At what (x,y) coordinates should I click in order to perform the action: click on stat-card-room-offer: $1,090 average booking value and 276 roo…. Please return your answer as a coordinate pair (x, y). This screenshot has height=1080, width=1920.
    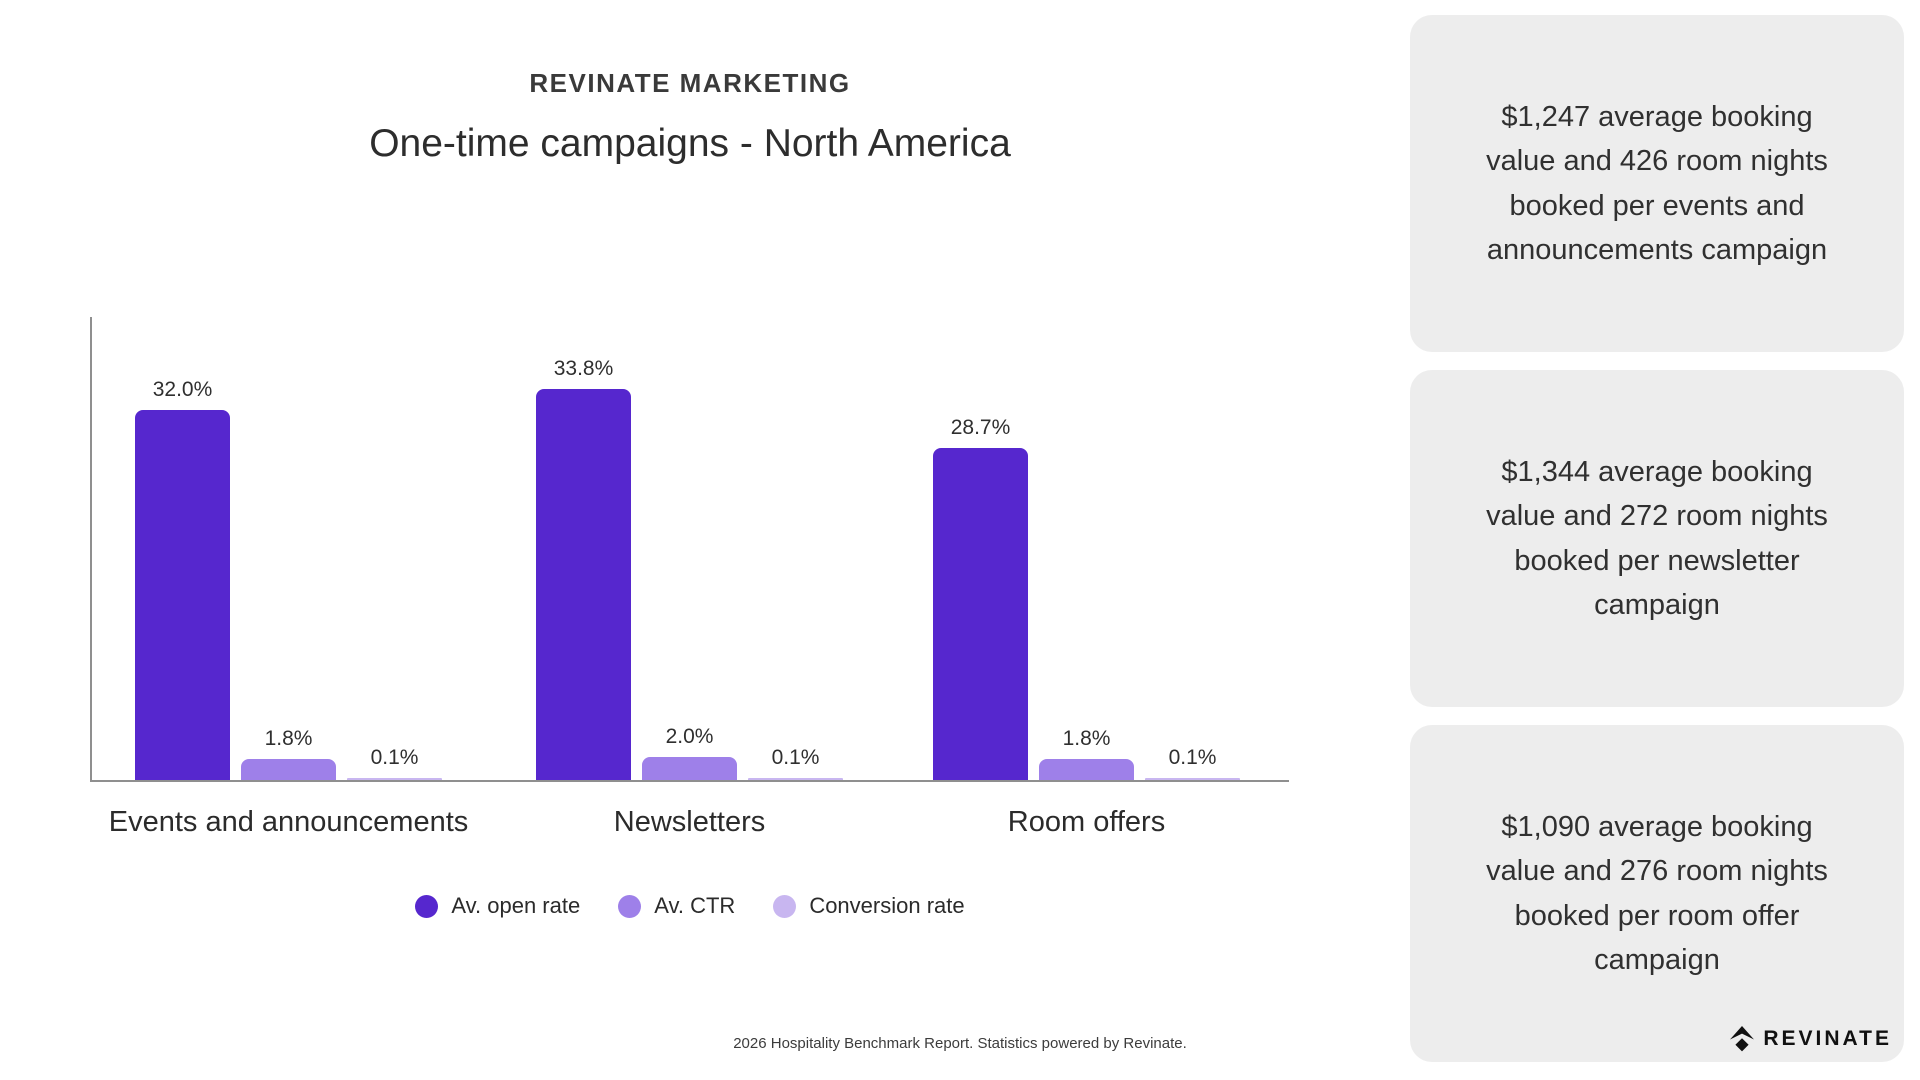
    Looking at the image, I should click on (1657, 893).